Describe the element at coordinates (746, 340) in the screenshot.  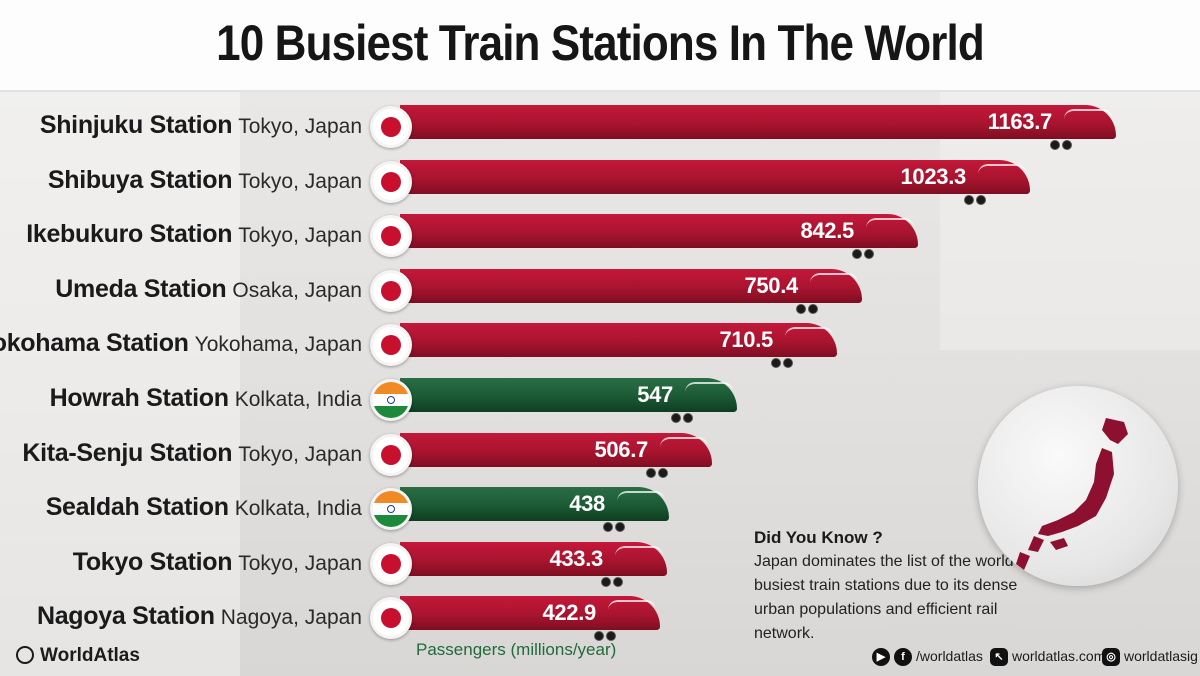
I see `value-label: 710.5` at that location.